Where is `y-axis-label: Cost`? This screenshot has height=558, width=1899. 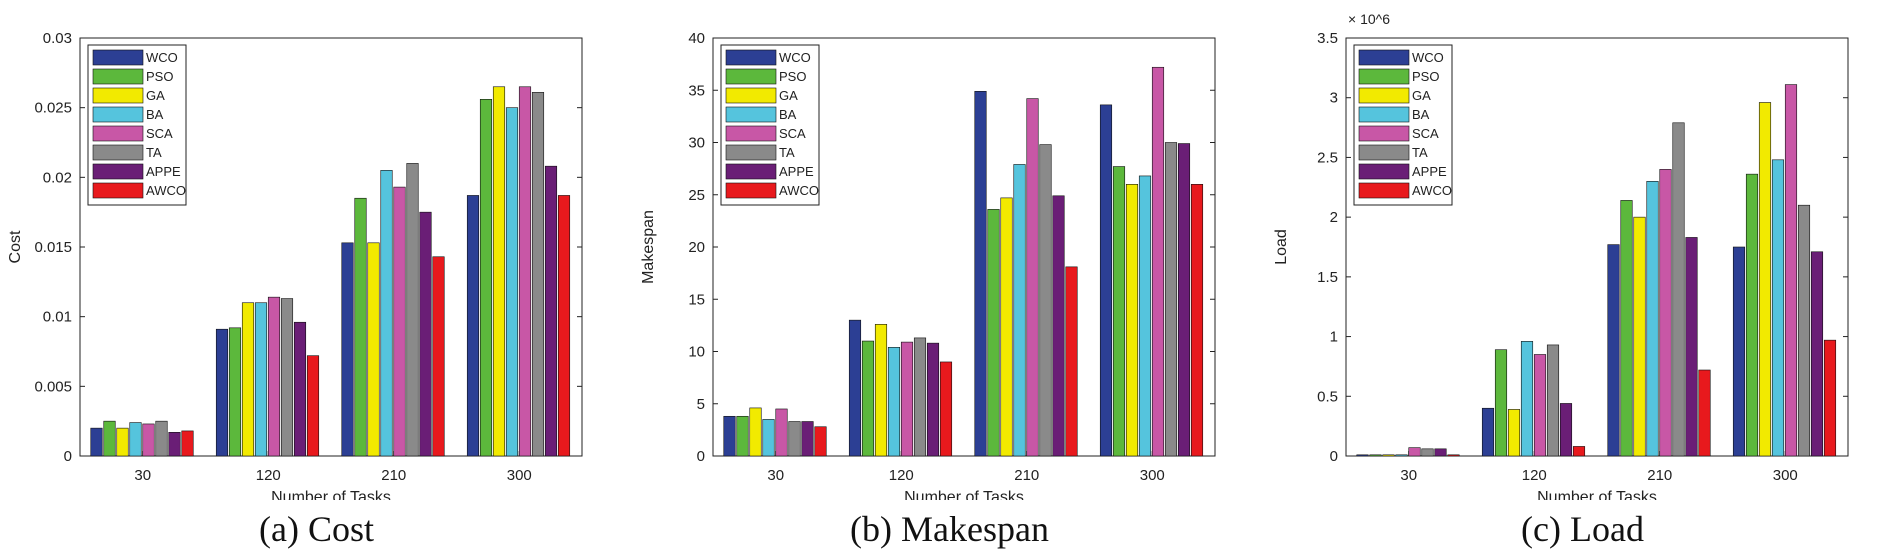
y-axis-label: Cost is located at coordinates (15, 246).